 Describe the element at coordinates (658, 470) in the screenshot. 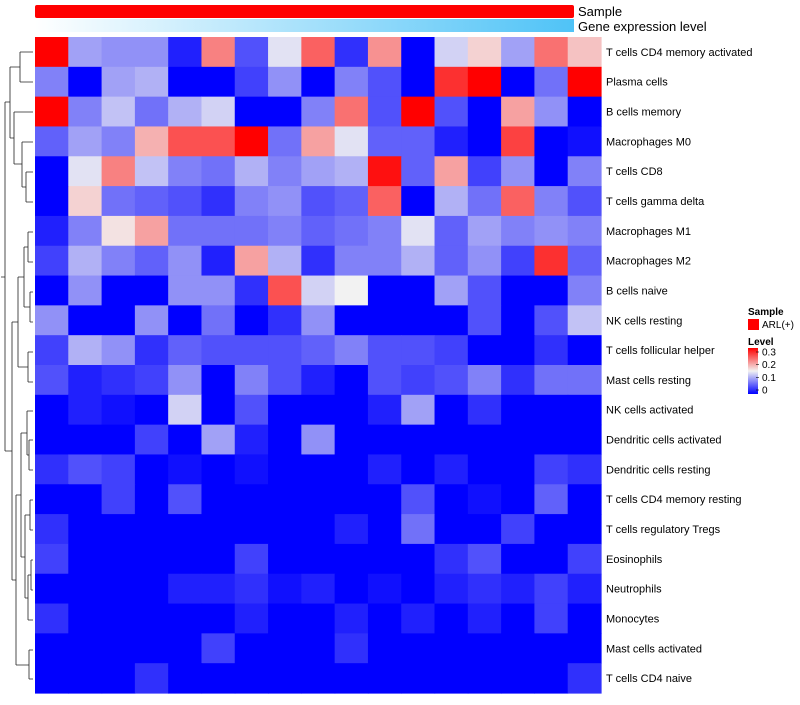

I see `row-label: Dendritic cells resting` at that location.